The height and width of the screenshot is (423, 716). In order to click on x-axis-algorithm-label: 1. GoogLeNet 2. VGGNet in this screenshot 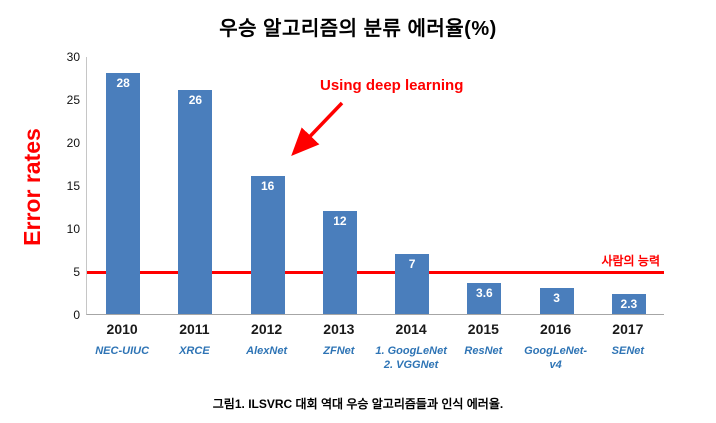, I will do `click(411, 358)`.